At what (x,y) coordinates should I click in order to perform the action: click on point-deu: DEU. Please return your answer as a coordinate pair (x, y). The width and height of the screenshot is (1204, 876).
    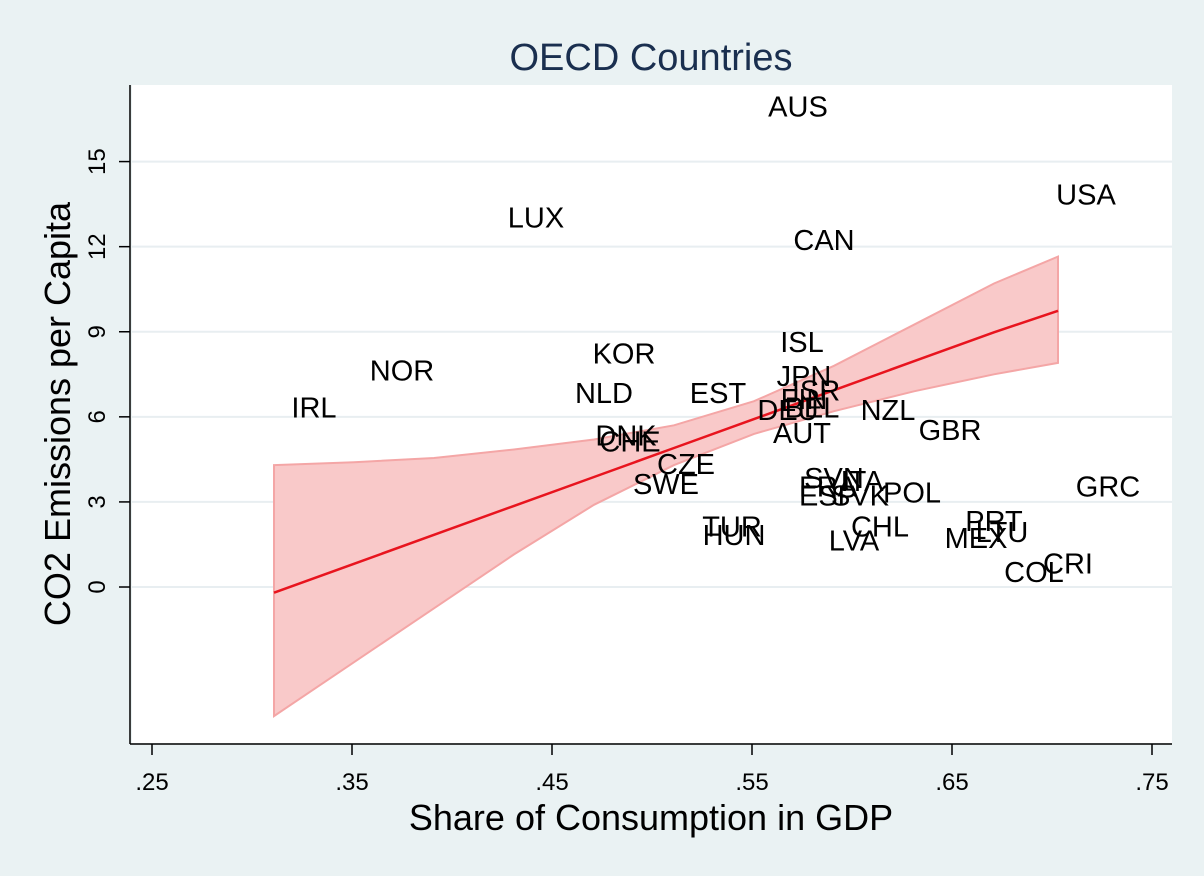
    Looking at the image, I should click on (787, 411).